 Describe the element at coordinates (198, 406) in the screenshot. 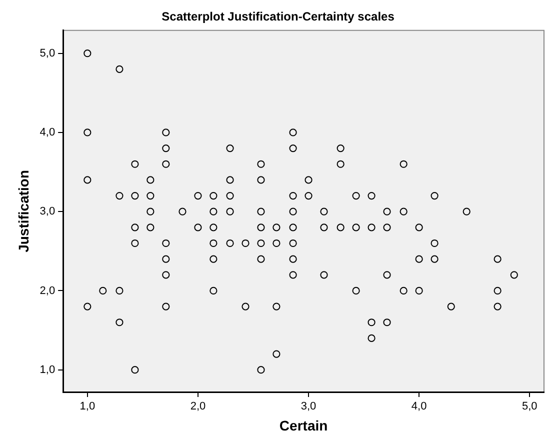

I see `x-tick-label: 2,0` at that location.